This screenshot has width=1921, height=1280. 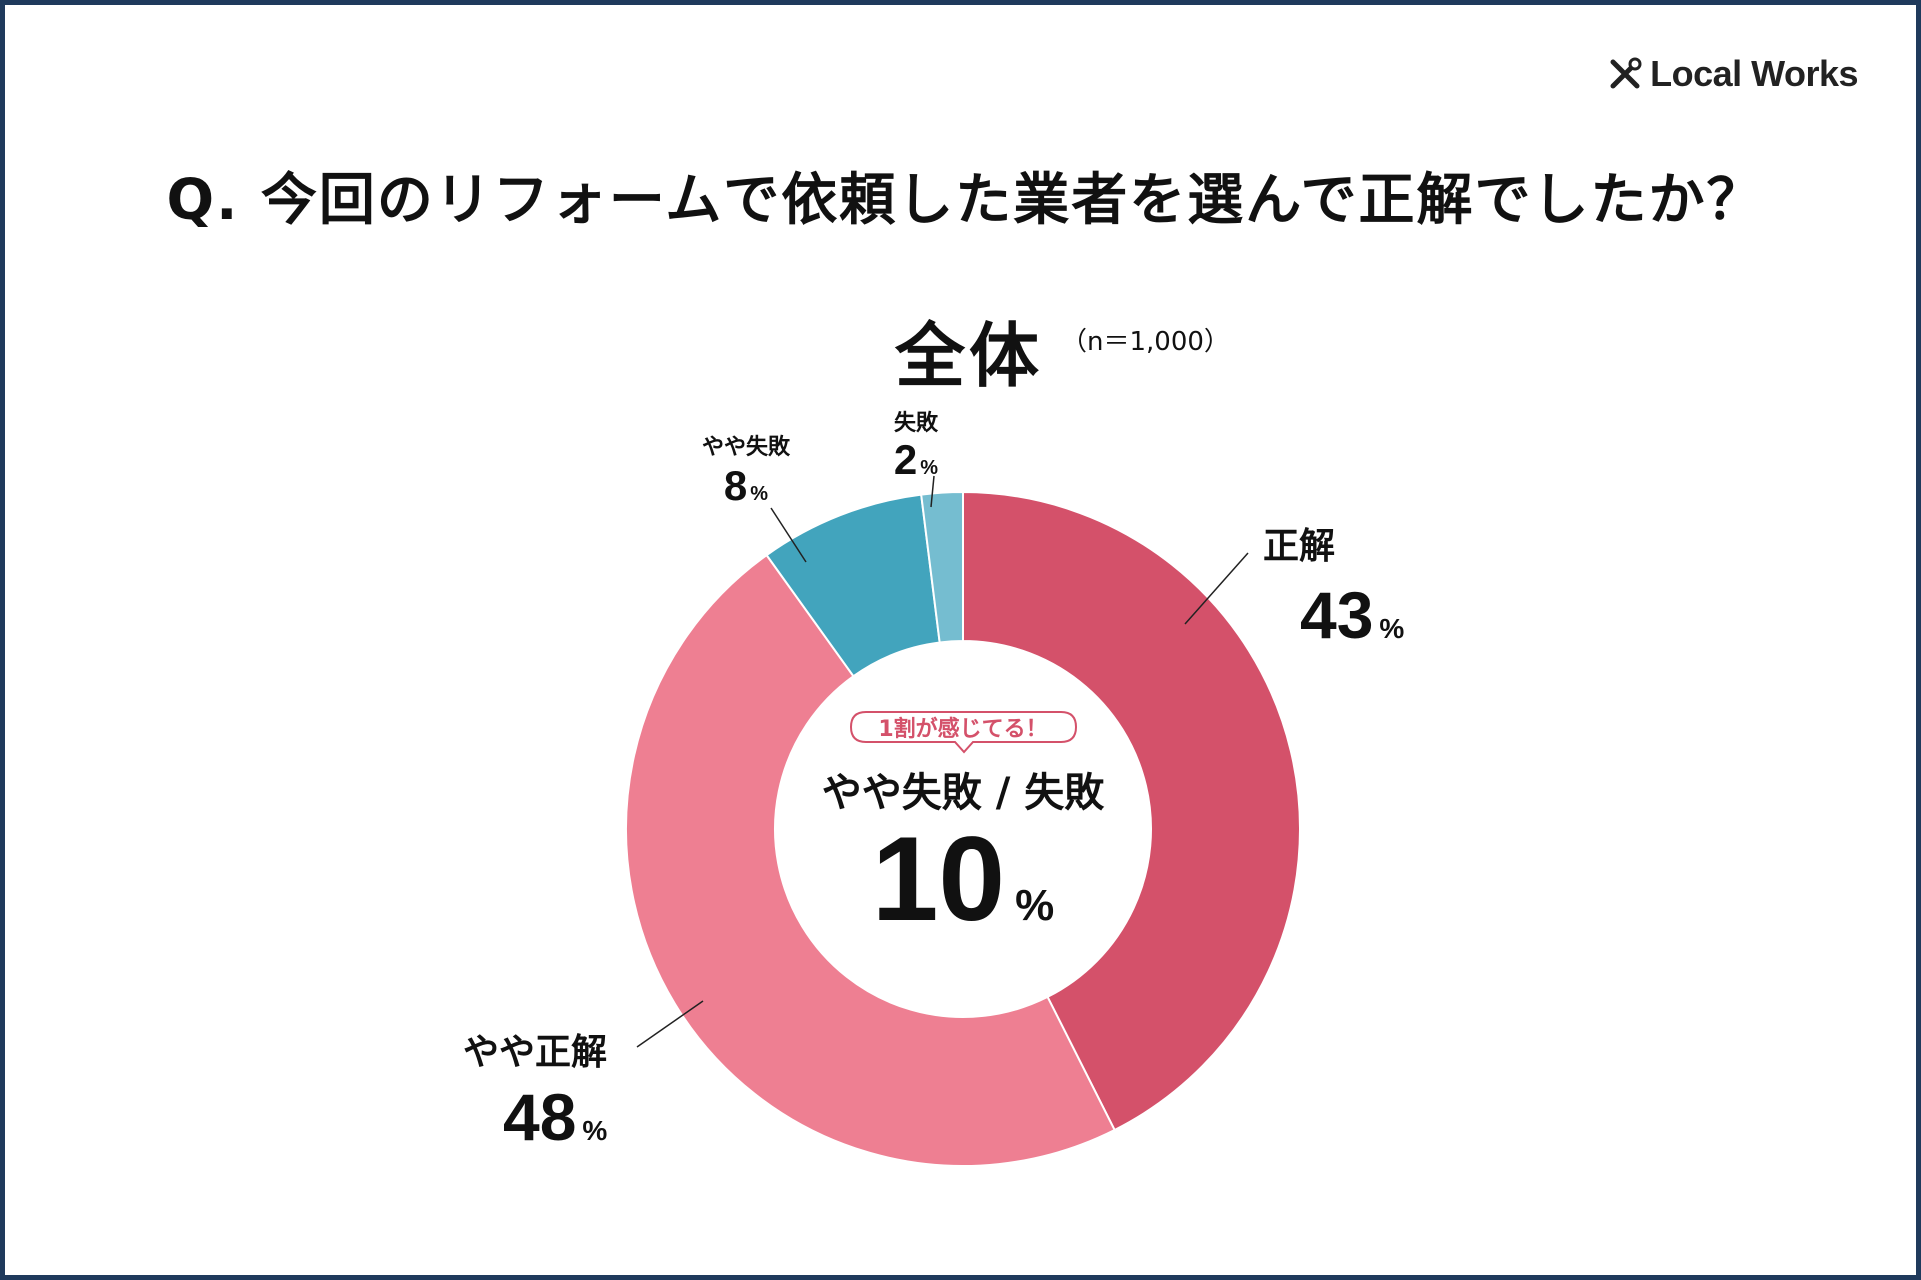 What do you see at coordinates (969, 356) in the screenshot?
I see `chart-subtitle: 全体` at bounding box center [969, 356].